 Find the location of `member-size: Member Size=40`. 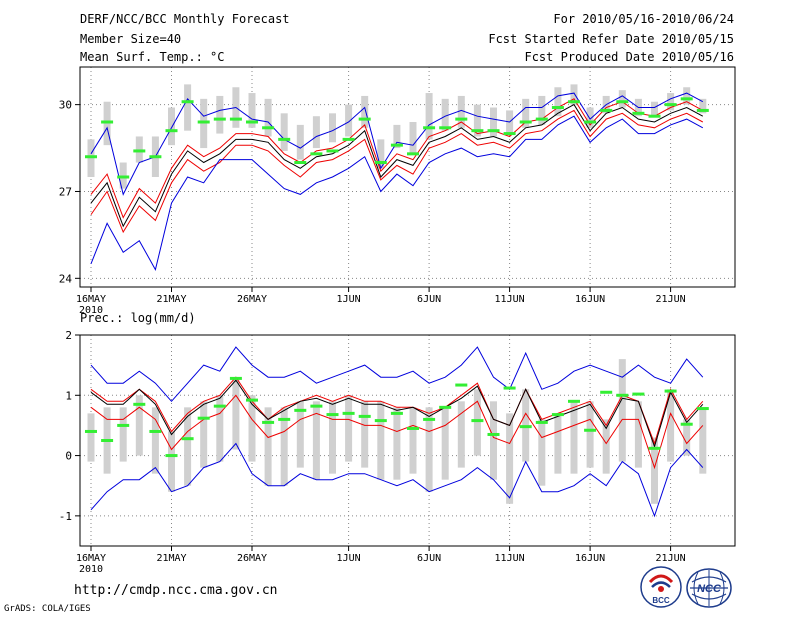

member-size: Member Size=40 is located at coordinates (131, 39).